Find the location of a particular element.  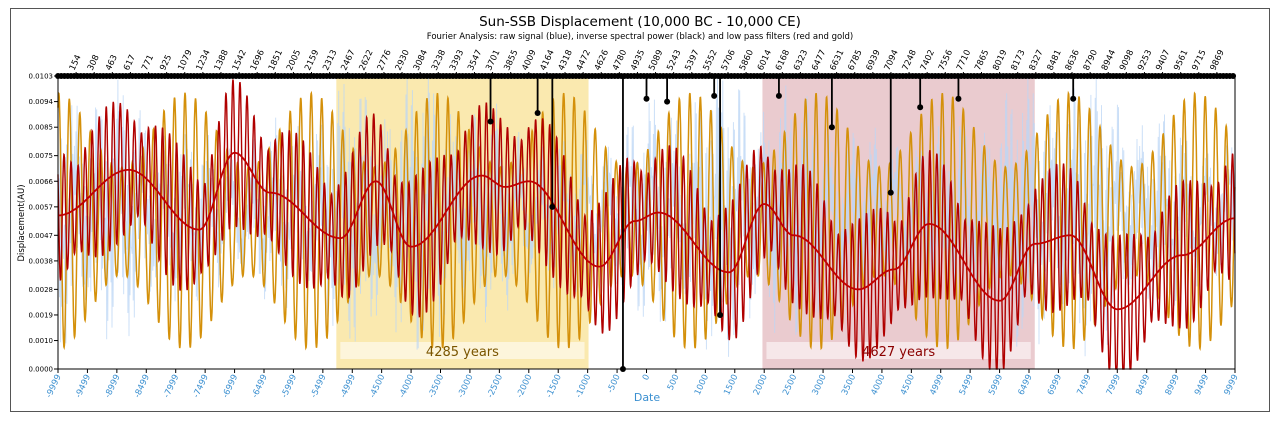

x-axis-label: Date is located at coordinates (647, 397).